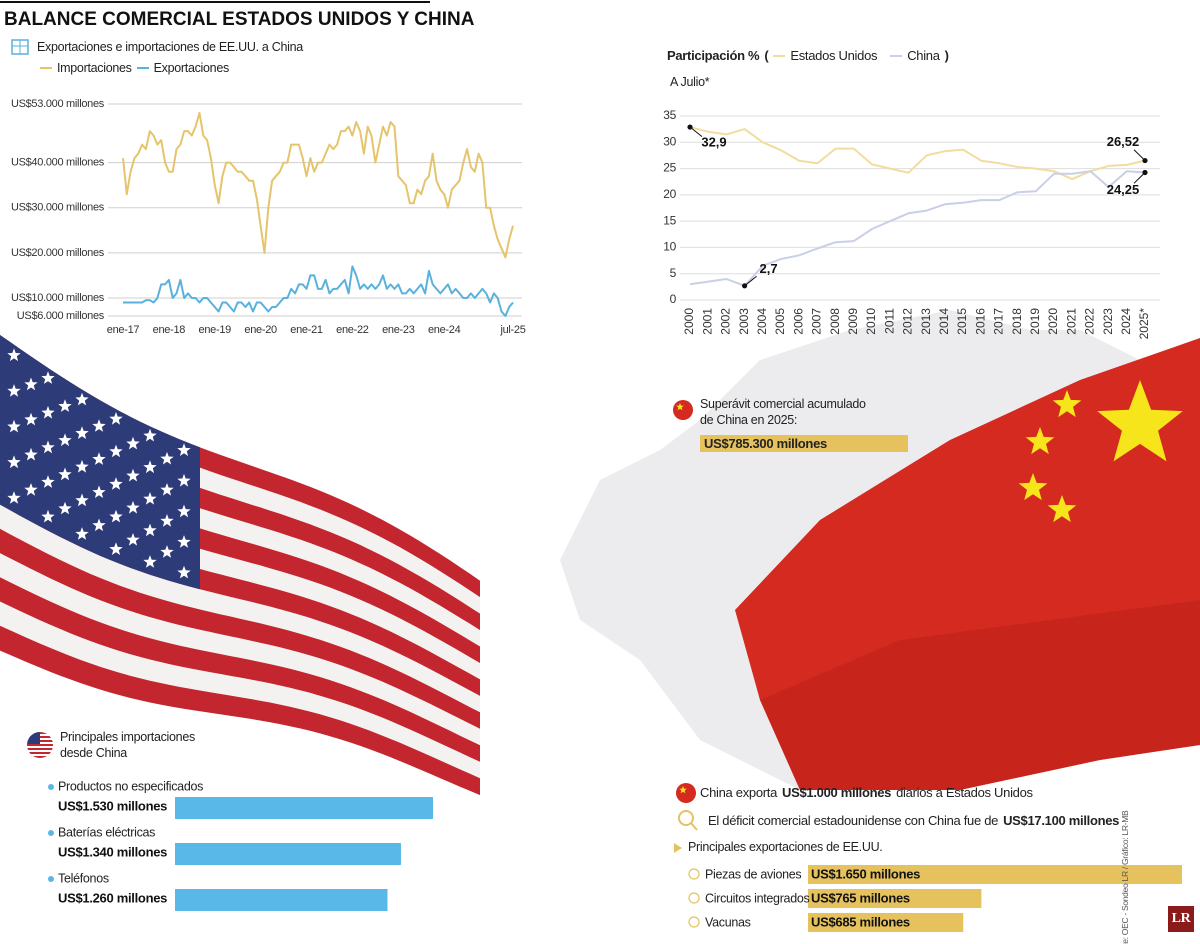 The width and height of the screenshot is (1200, 944). Describe the element at coordinates (40, 745) in the screenshot. I see `icon-stripe` at that location.